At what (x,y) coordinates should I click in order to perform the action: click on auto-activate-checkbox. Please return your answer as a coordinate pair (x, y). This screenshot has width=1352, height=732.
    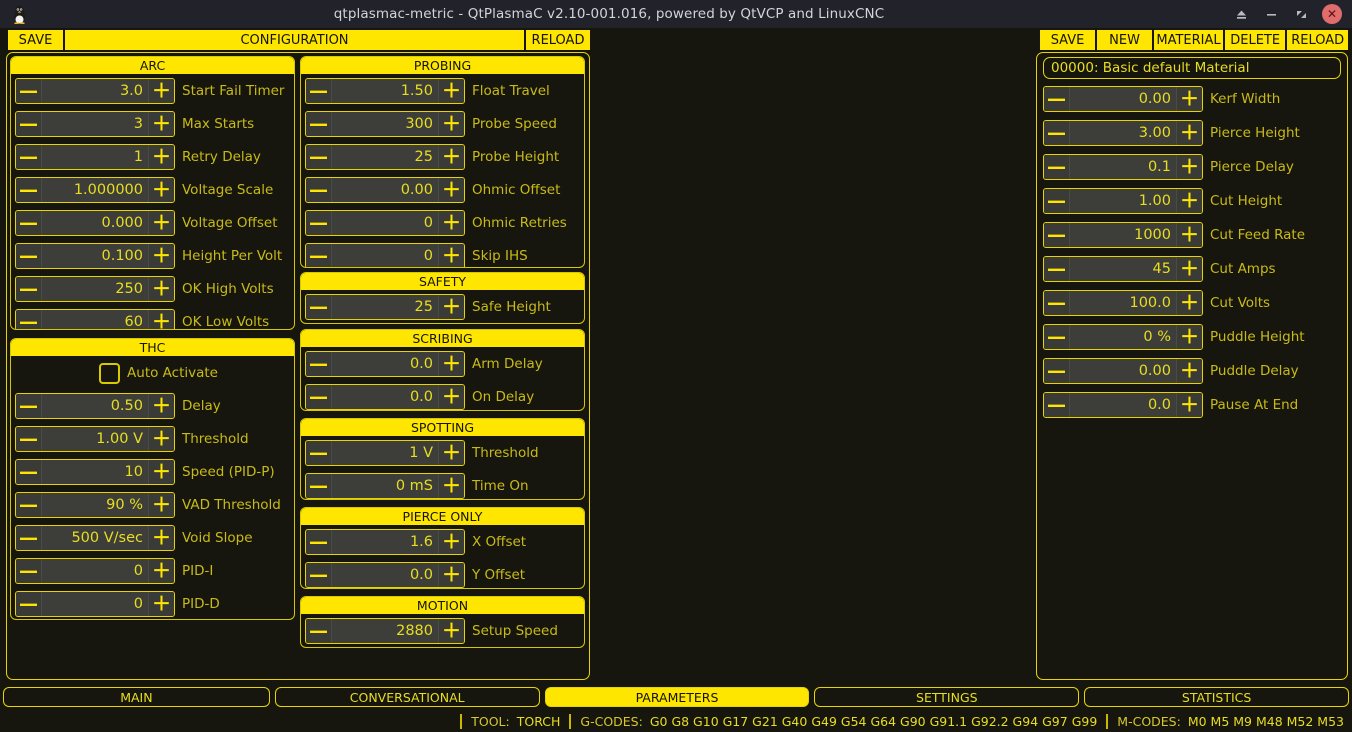
    Looking at the image, I should click on (110, 373).